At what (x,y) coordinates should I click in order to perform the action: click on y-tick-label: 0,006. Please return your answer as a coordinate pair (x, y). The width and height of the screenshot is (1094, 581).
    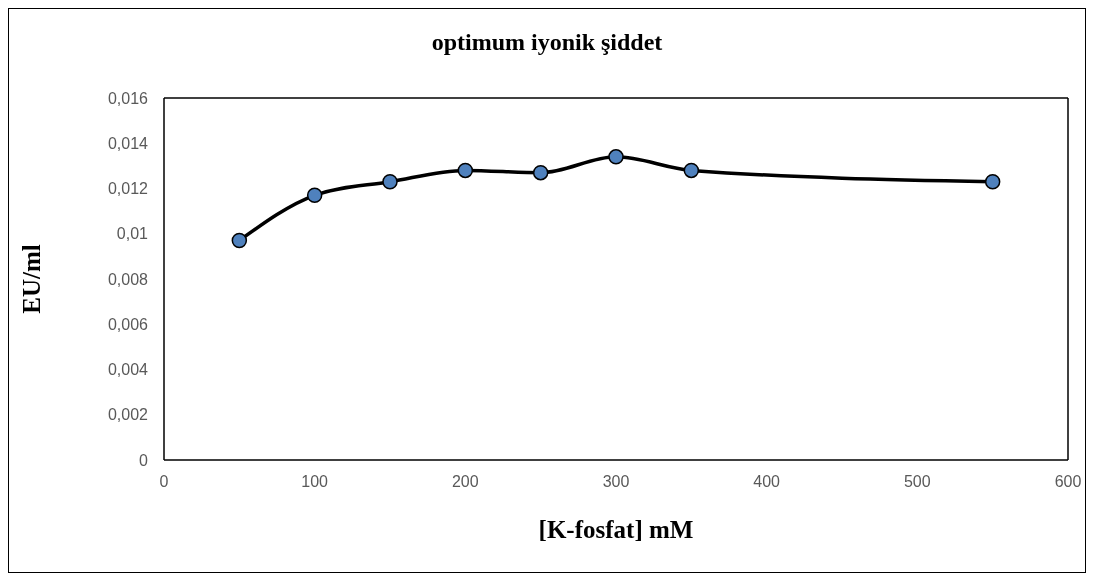
    Looking at the image, I should click on (128, 324).